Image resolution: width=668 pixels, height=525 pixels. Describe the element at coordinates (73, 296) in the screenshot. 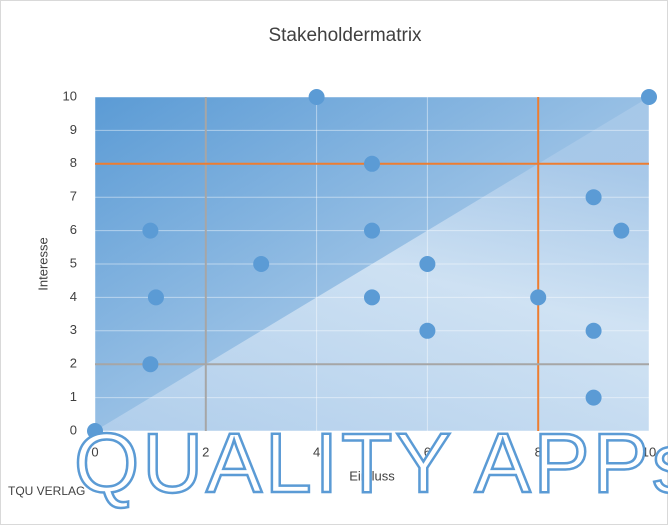

I see `y-tick-label: 4` at that location.